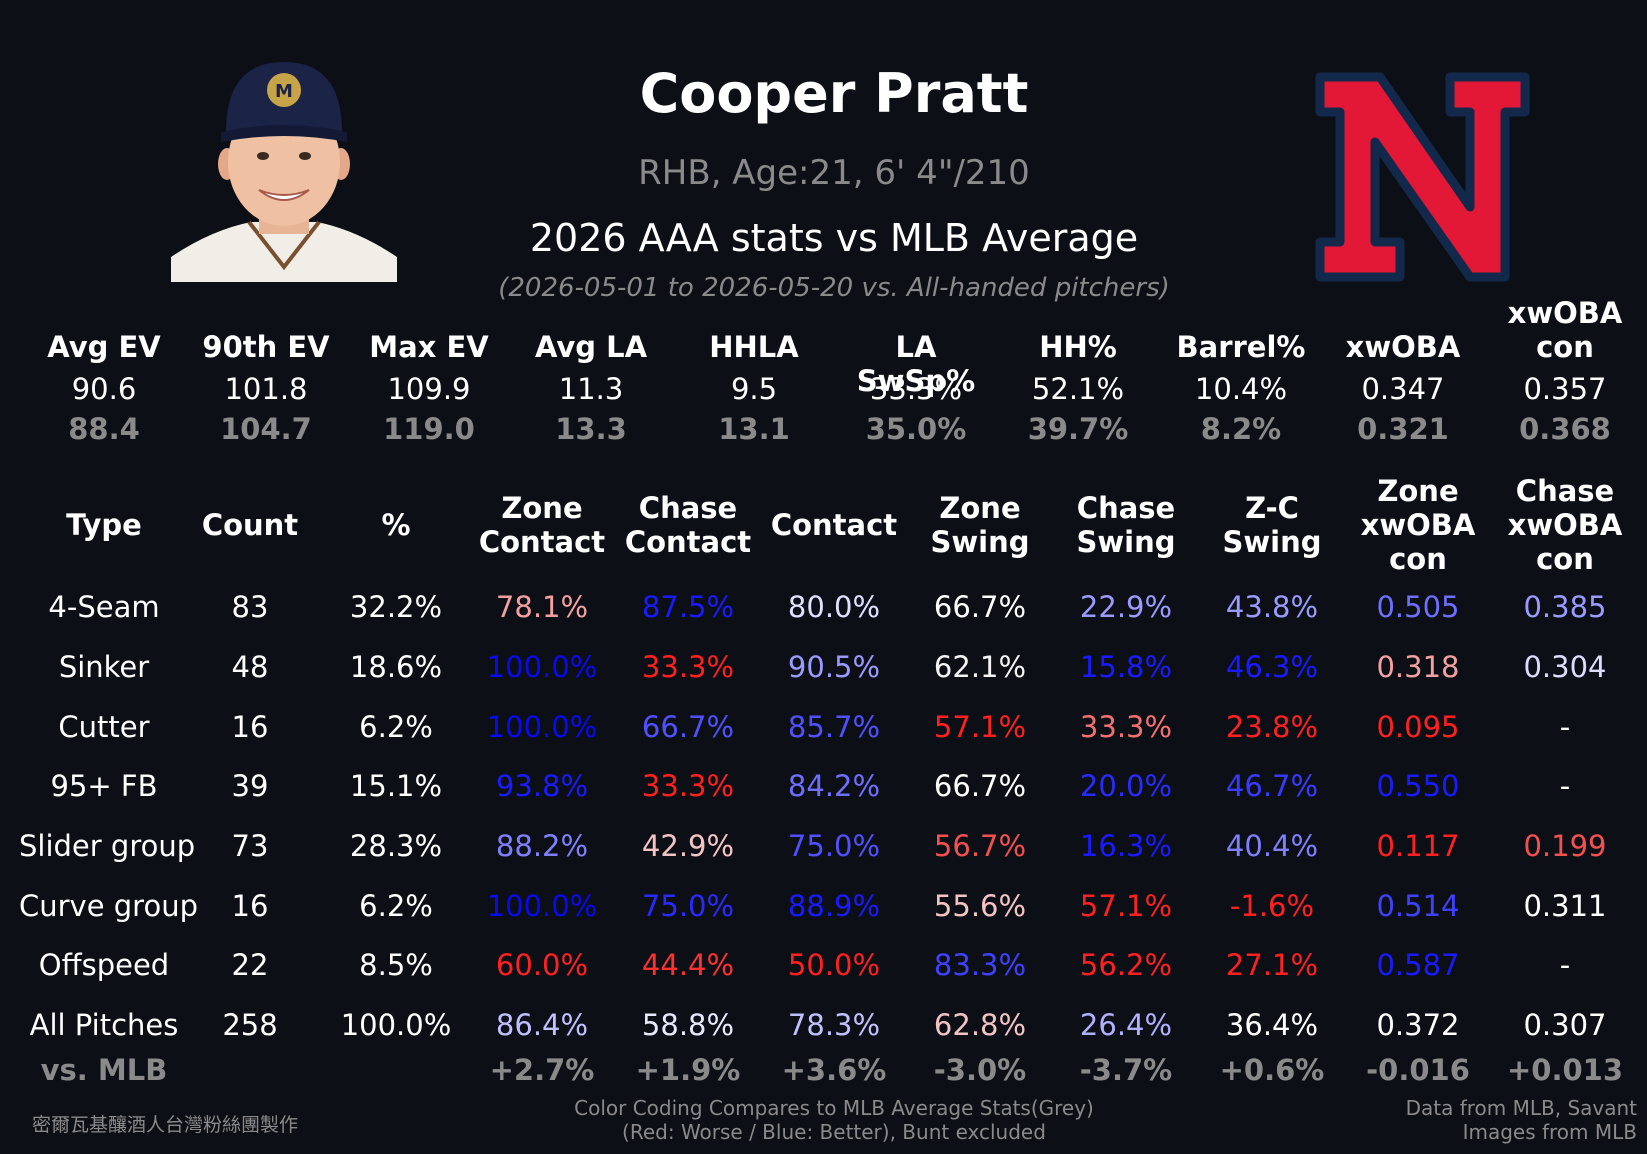  Describe the element at coordinates (1418, 667) in the screenshot. I see `row-stat: 0.318` at that location.